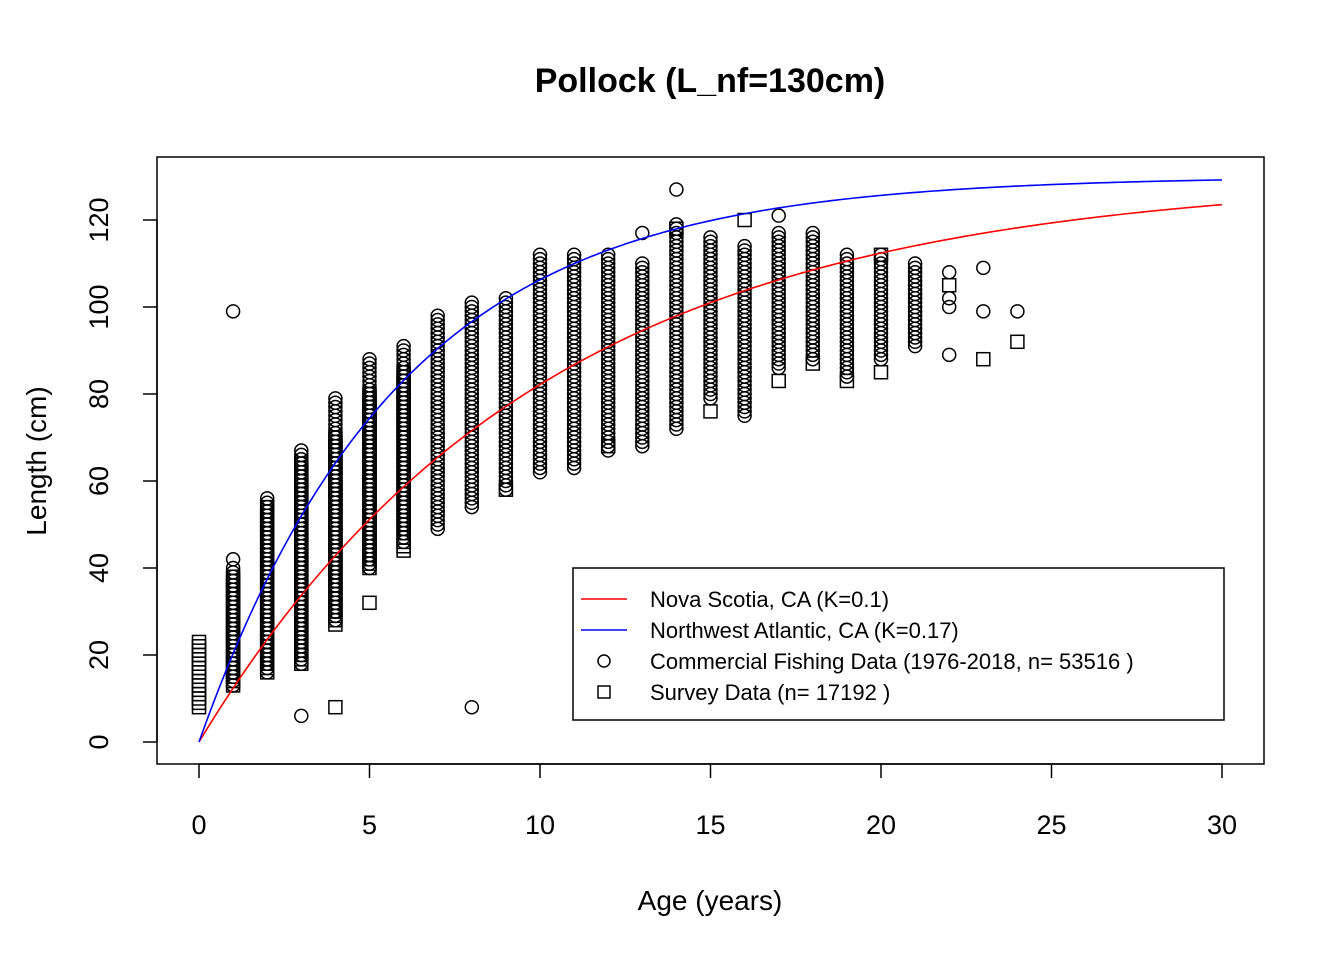  I want to click on x-tick-label: 5, so click(369, 825).